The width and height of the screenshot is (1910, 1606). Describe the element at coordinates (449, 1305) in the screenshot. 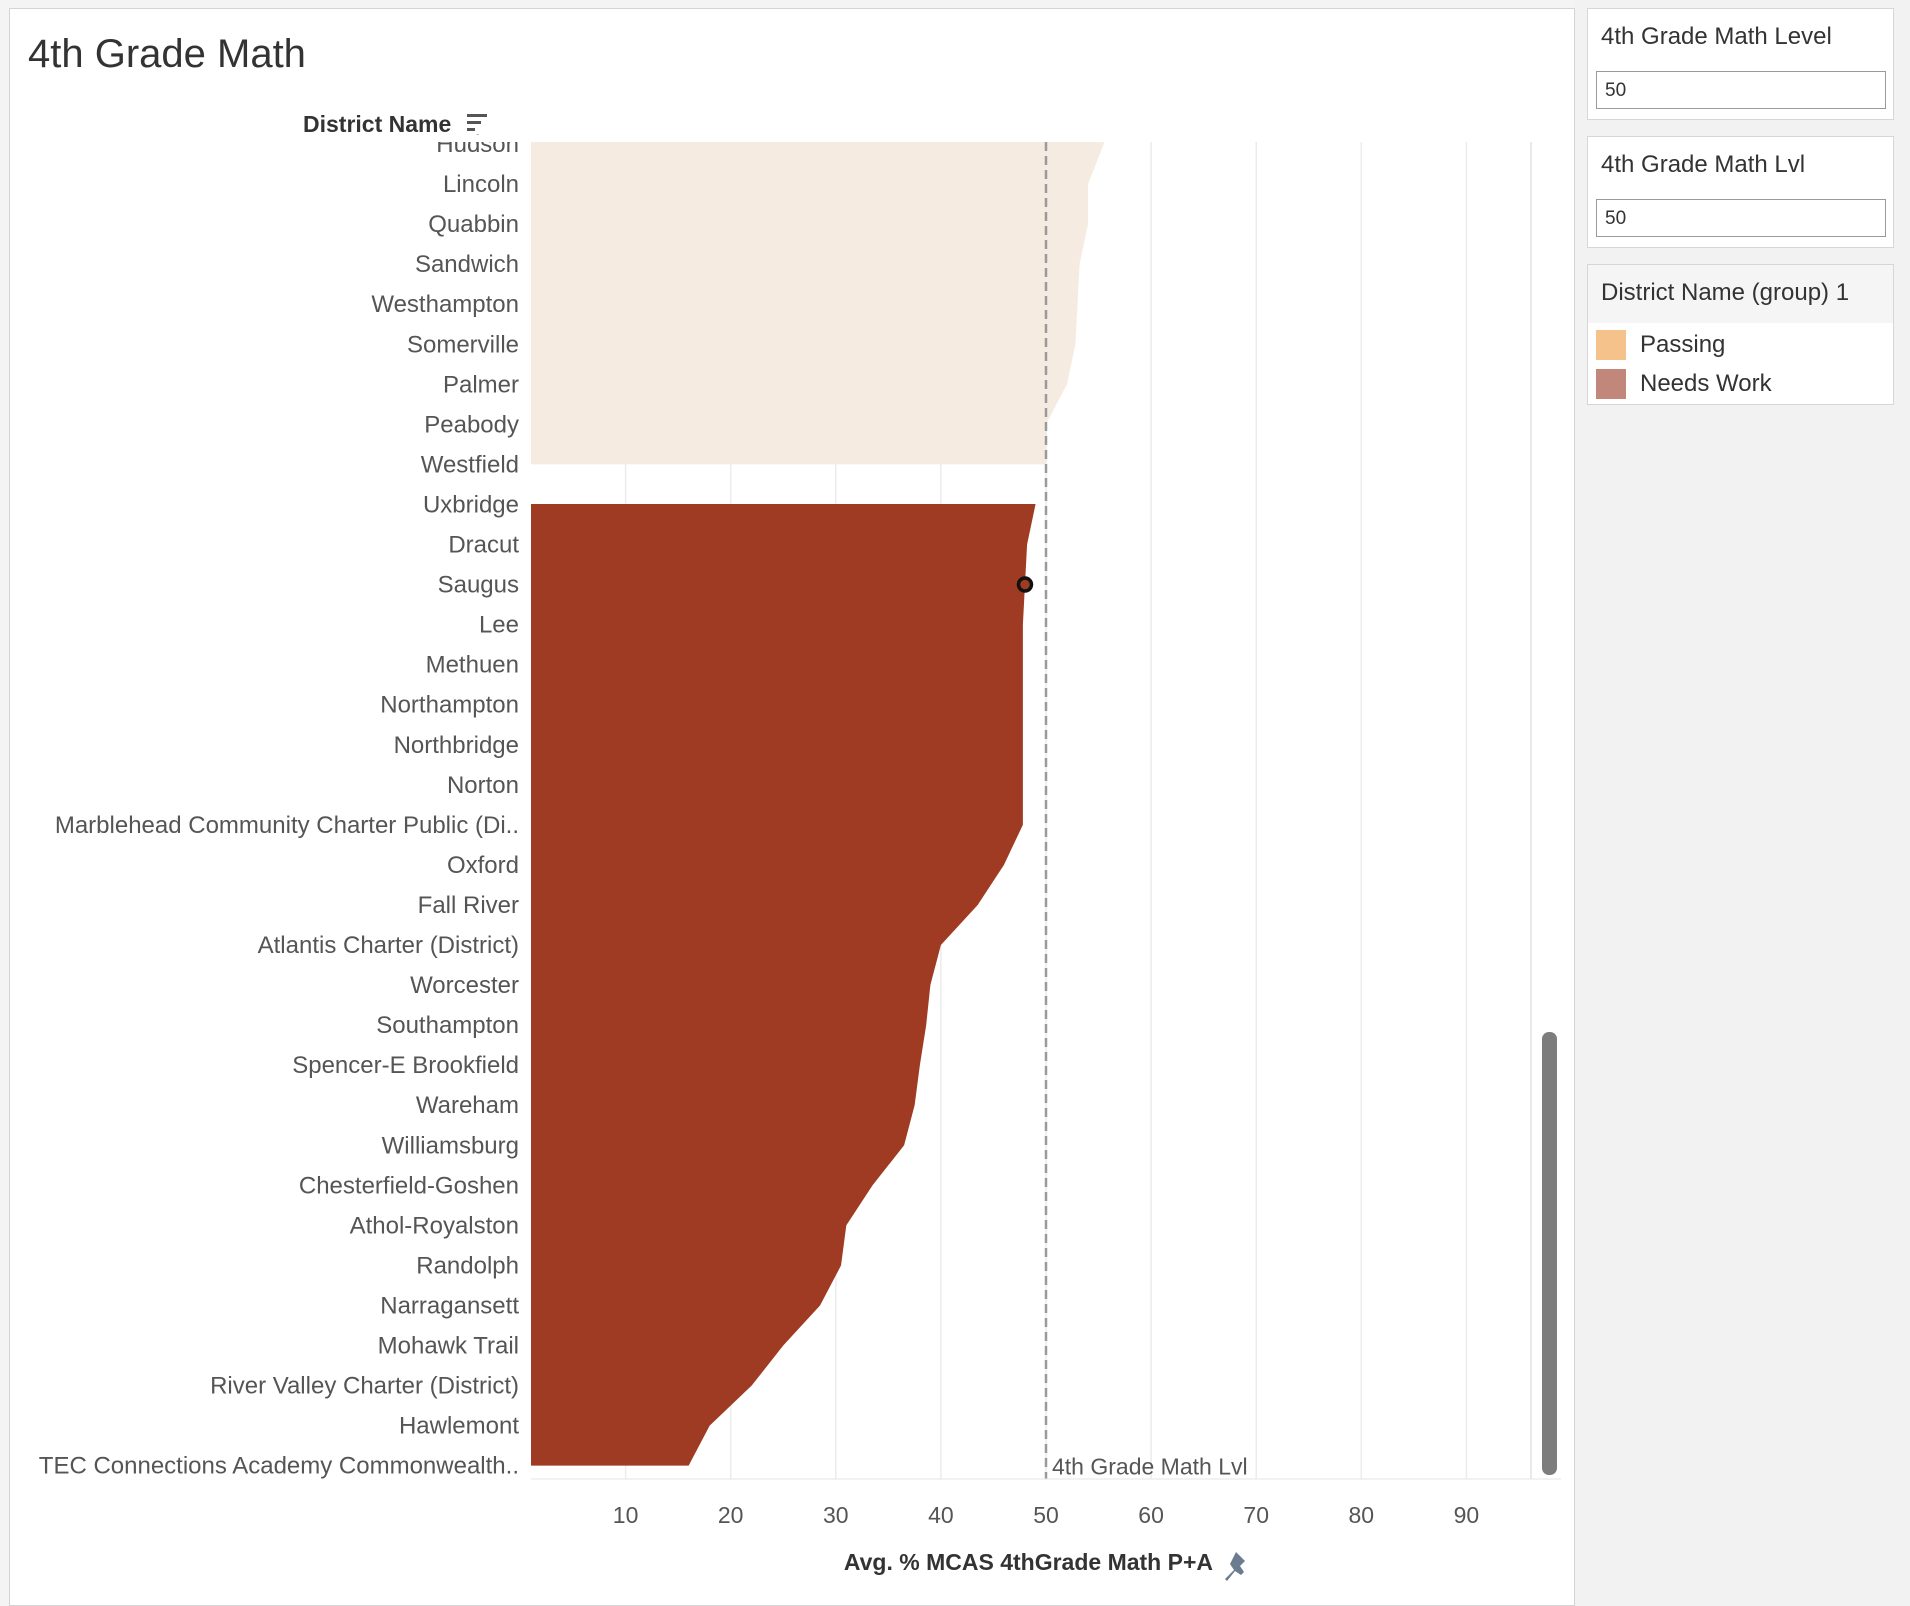

I see `category-label: Narragansett` at that location.